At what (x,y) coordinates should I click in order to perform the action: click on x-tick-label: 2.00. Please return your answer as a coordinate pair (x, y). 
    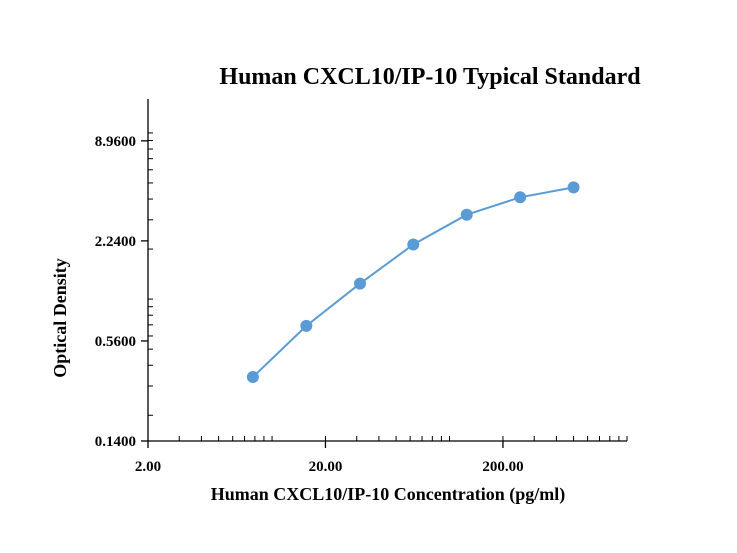
    Looking at the image, I should click on (148, 467).